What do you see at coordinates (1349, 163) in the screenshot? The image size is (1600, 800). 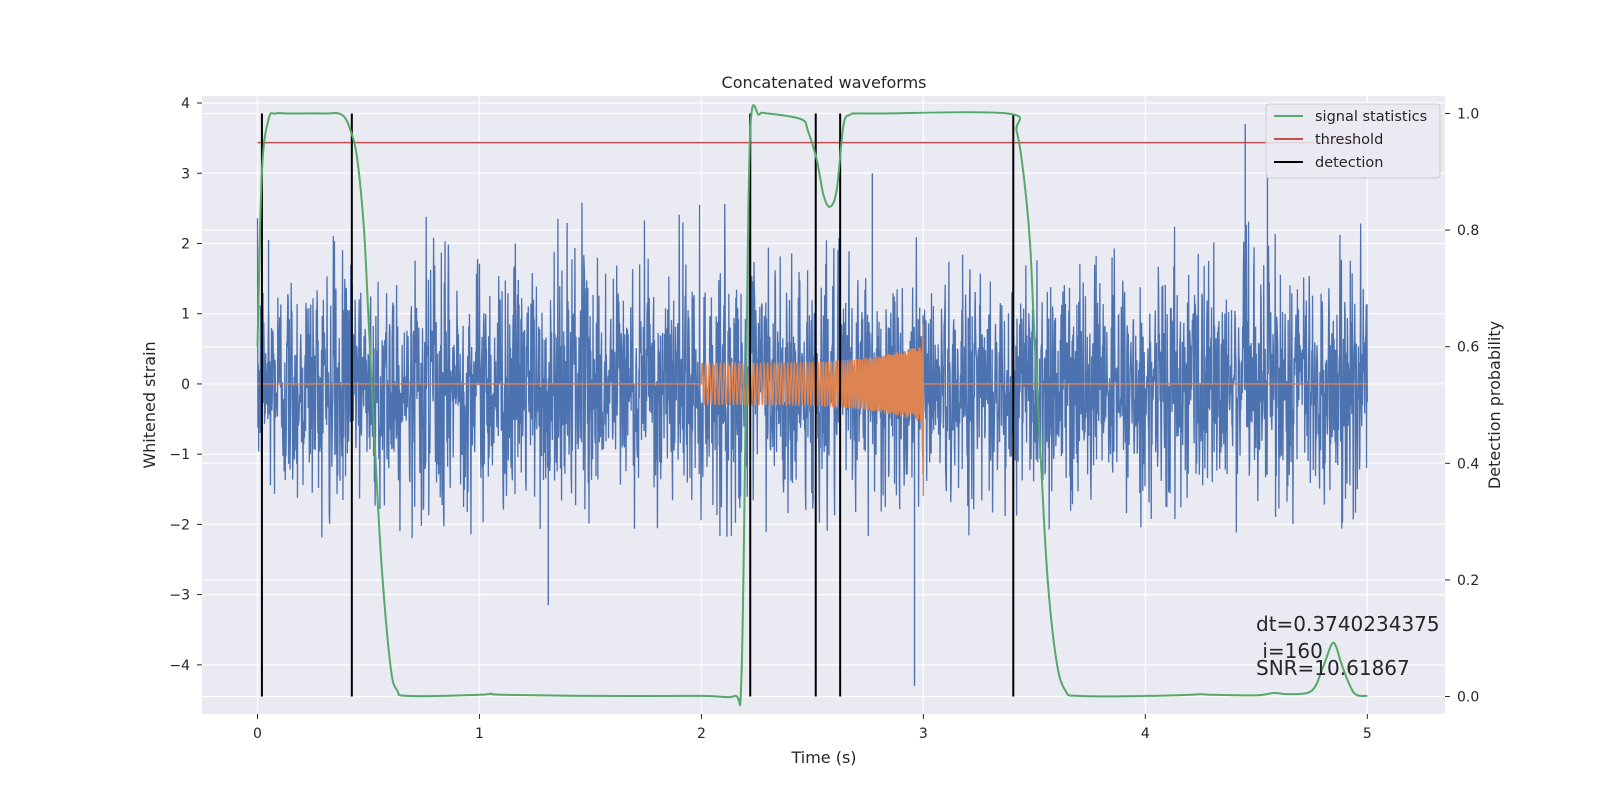 I see `legend-label-detection: detection` at bounding box center [1349, 163].